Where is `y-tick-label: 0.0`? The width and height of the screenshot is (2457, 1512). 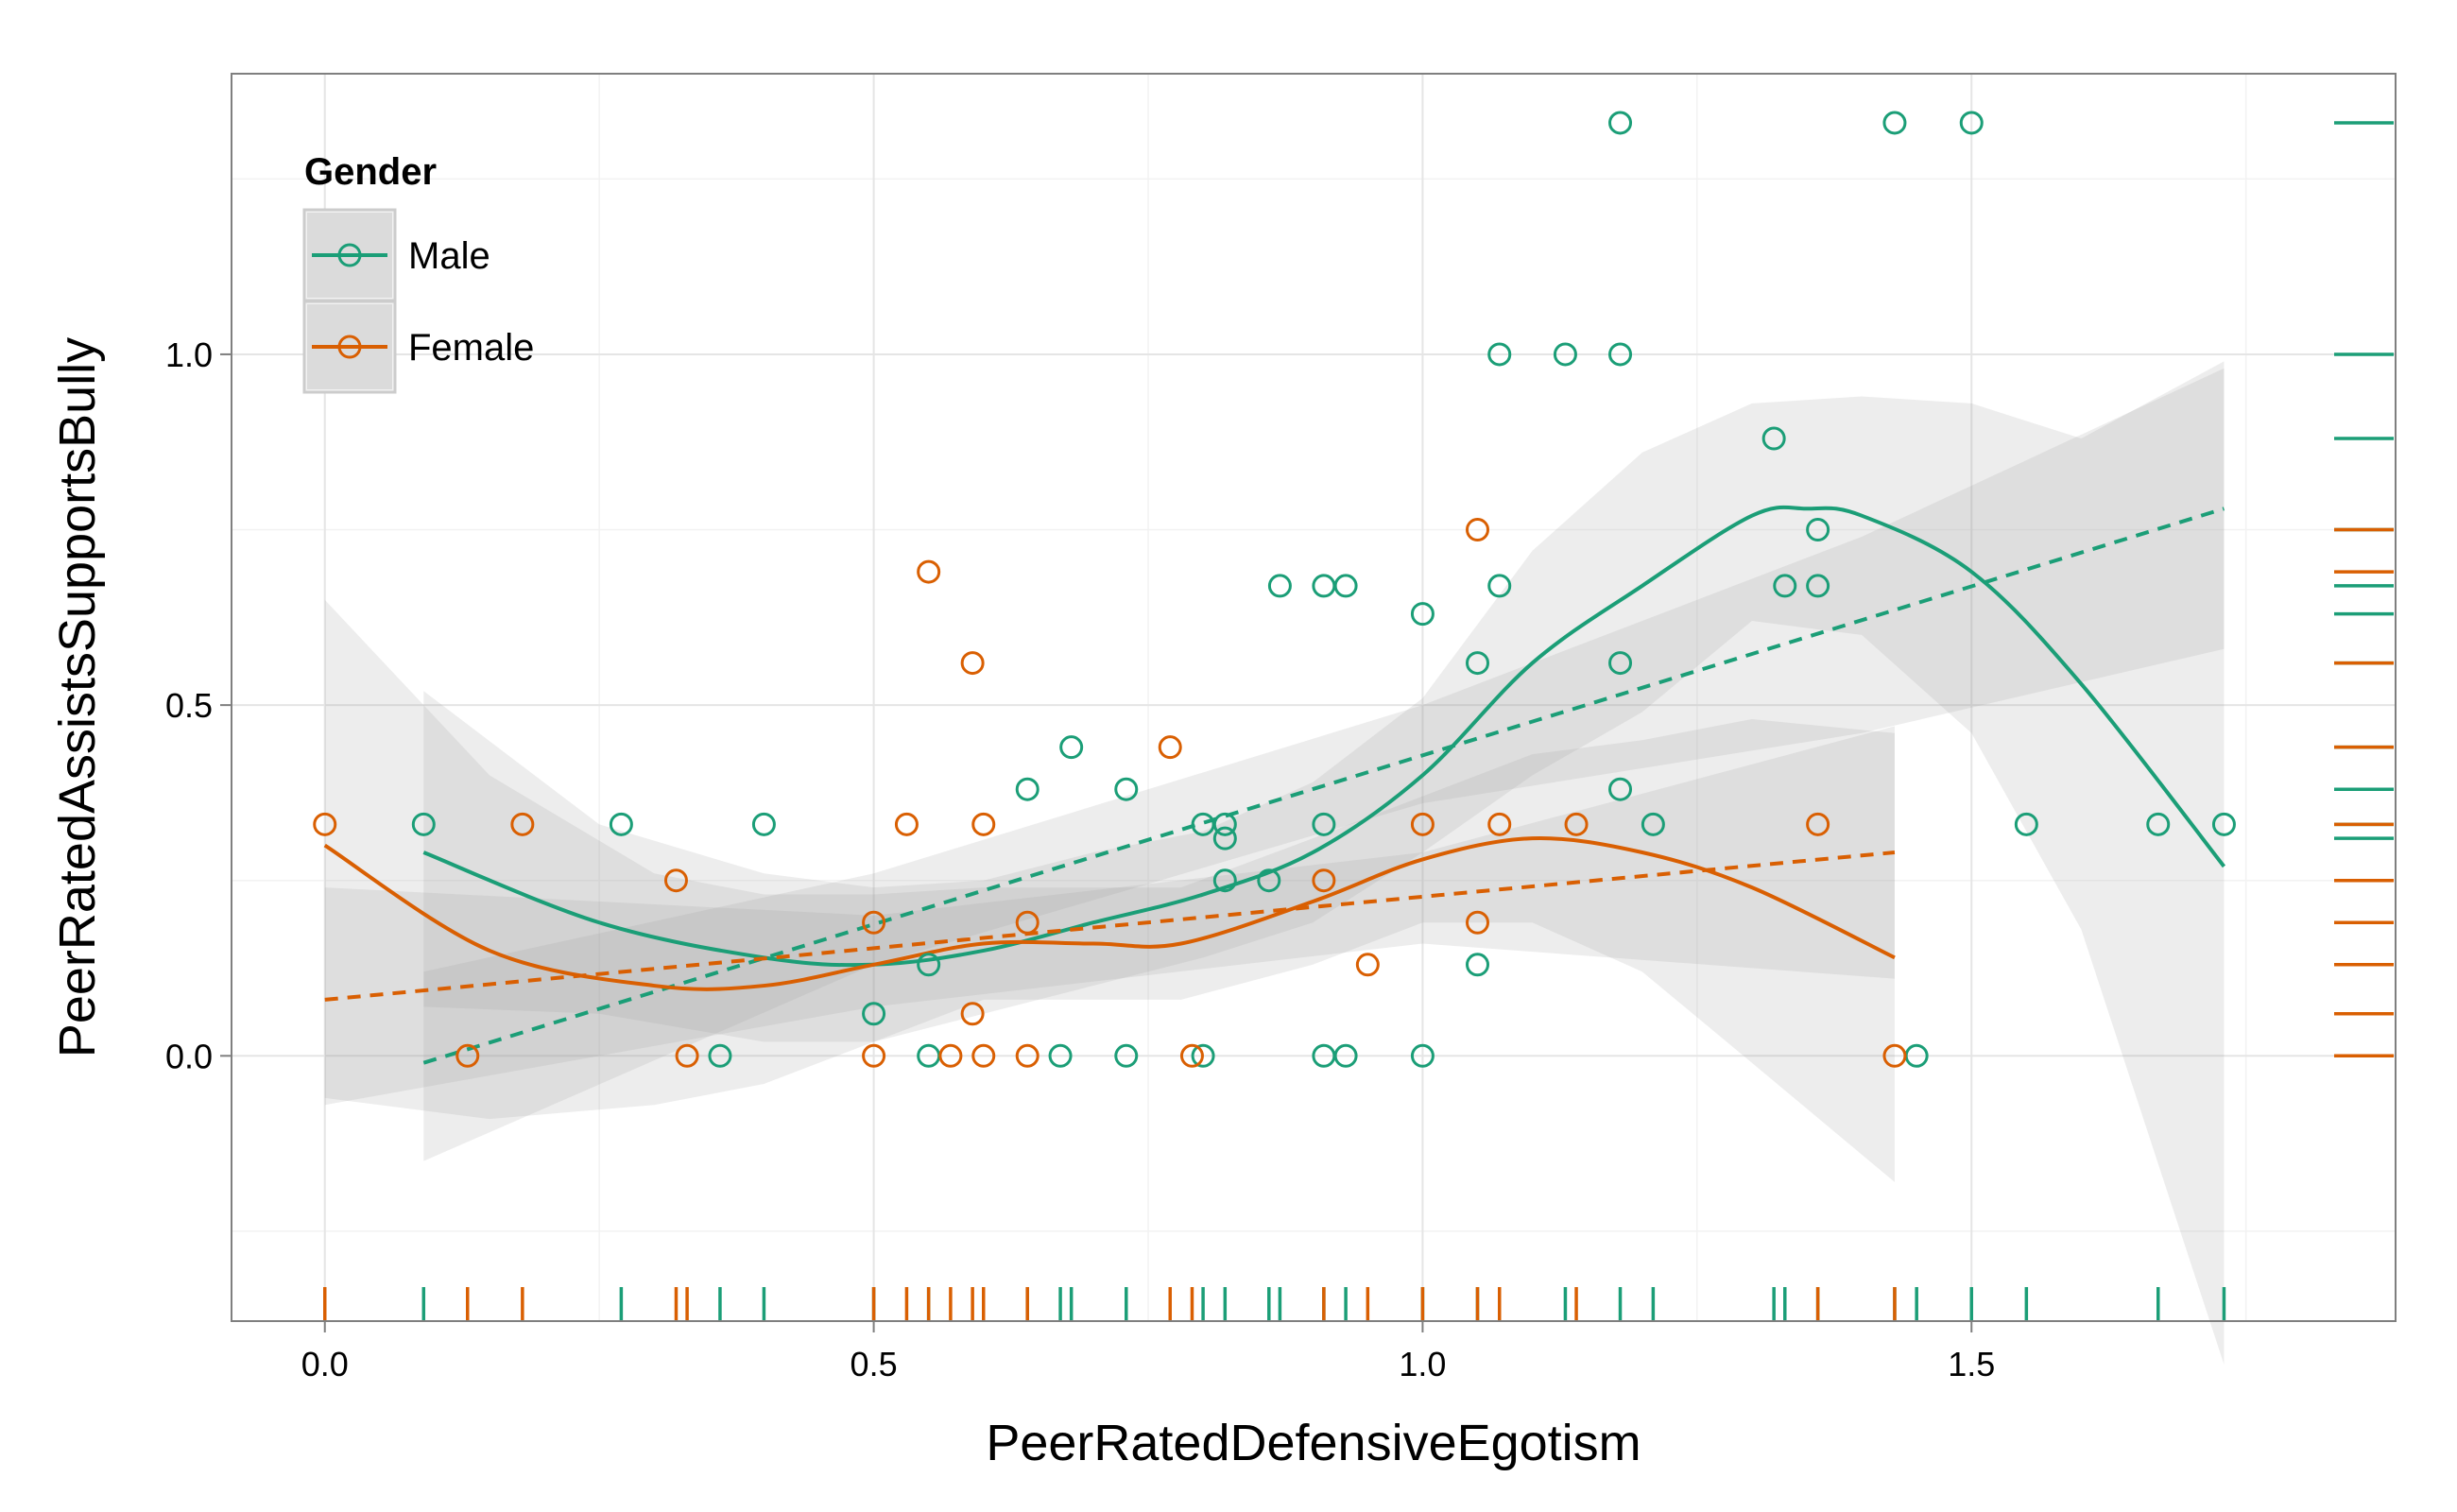 y-tick-label: 0.0 is located at coordinates (189, 1056).